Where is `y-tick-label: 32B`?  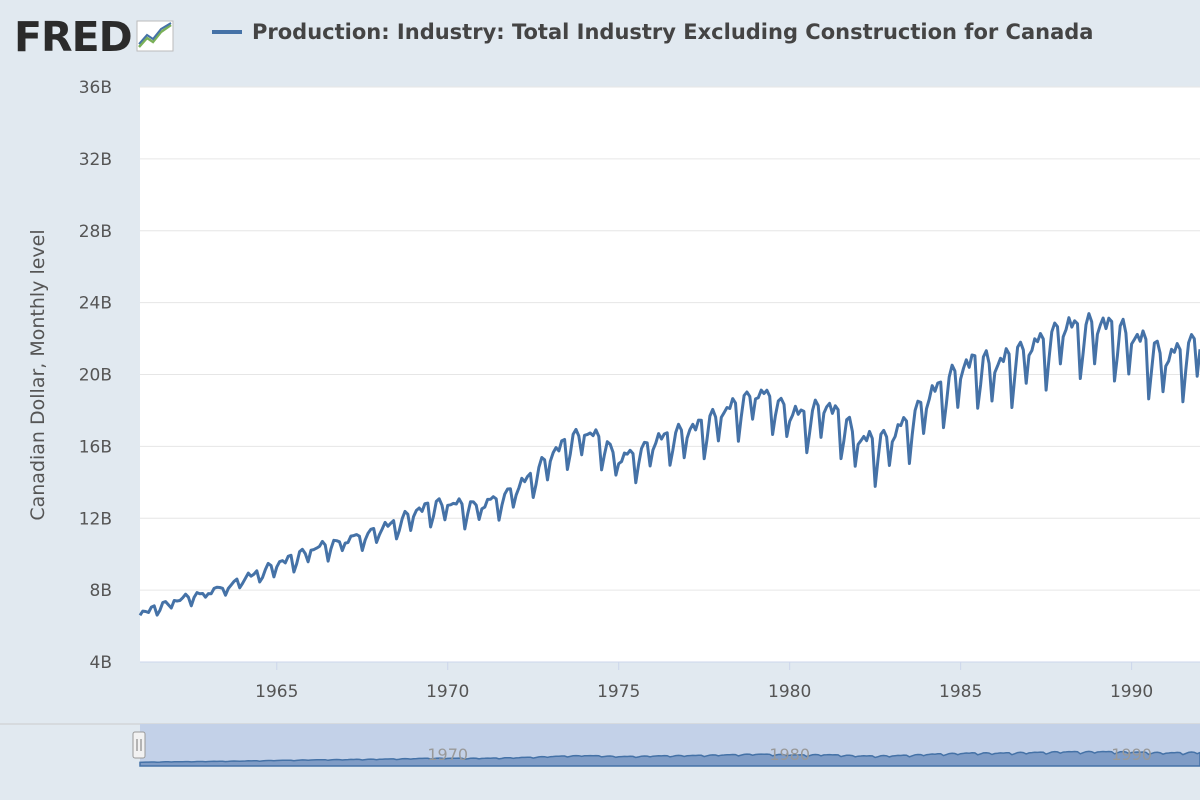 y-tick-label: 32B is located at coordinates (95, 160).